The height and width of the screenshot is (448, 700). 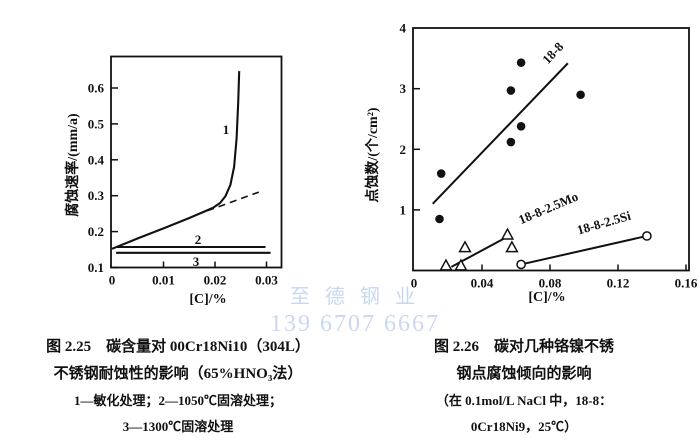 I want to click on plot-frame, so click(x=196, y=162).